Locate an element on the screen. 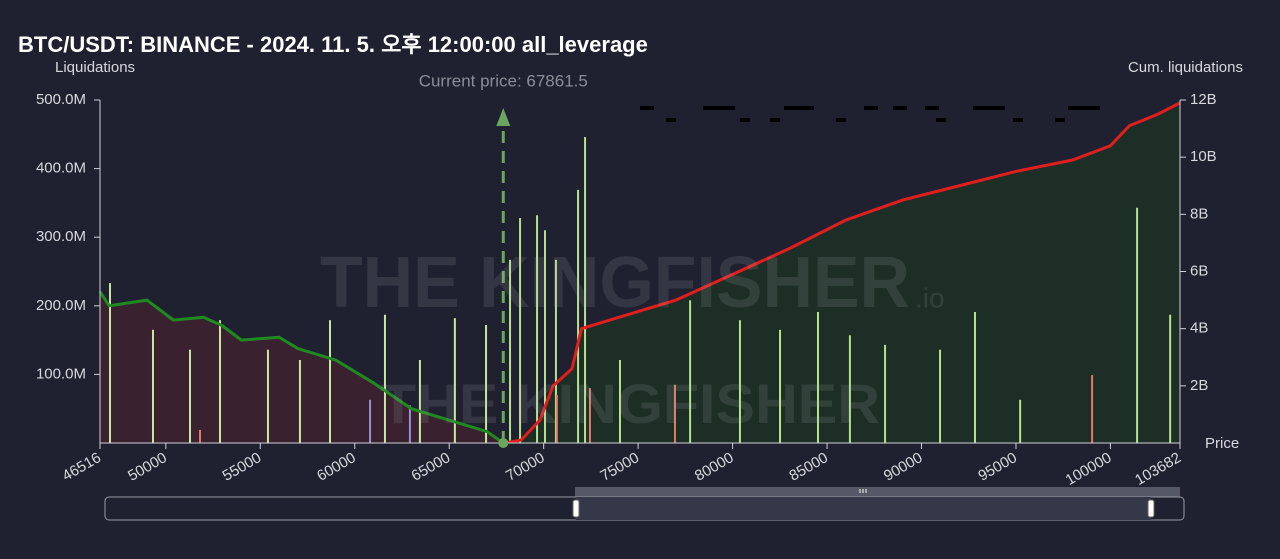  y-axis-title: Liquidations is located at coordinates (95, 67).